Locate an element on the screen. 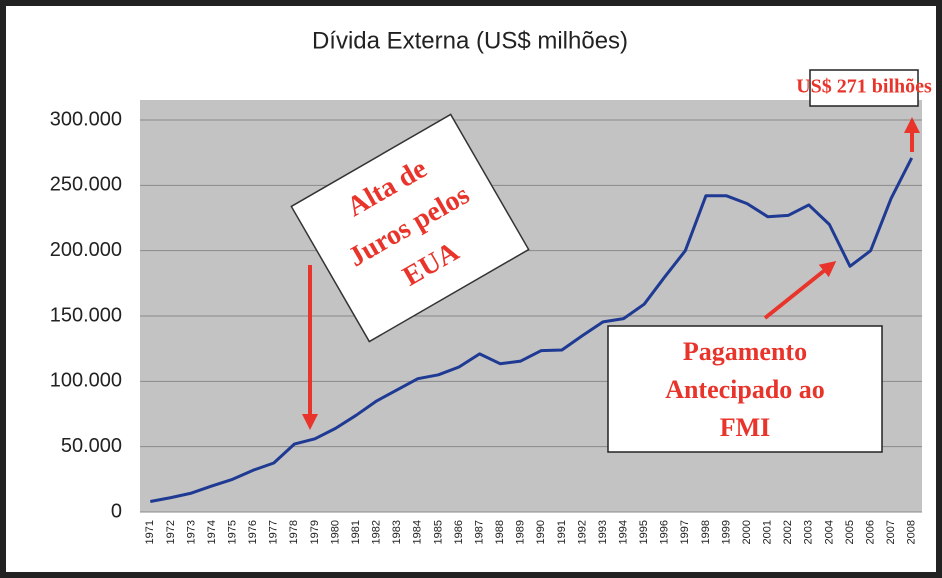 The image size is (942, 578). x-tick-label: 1991 is located at coordinates (562, 532).